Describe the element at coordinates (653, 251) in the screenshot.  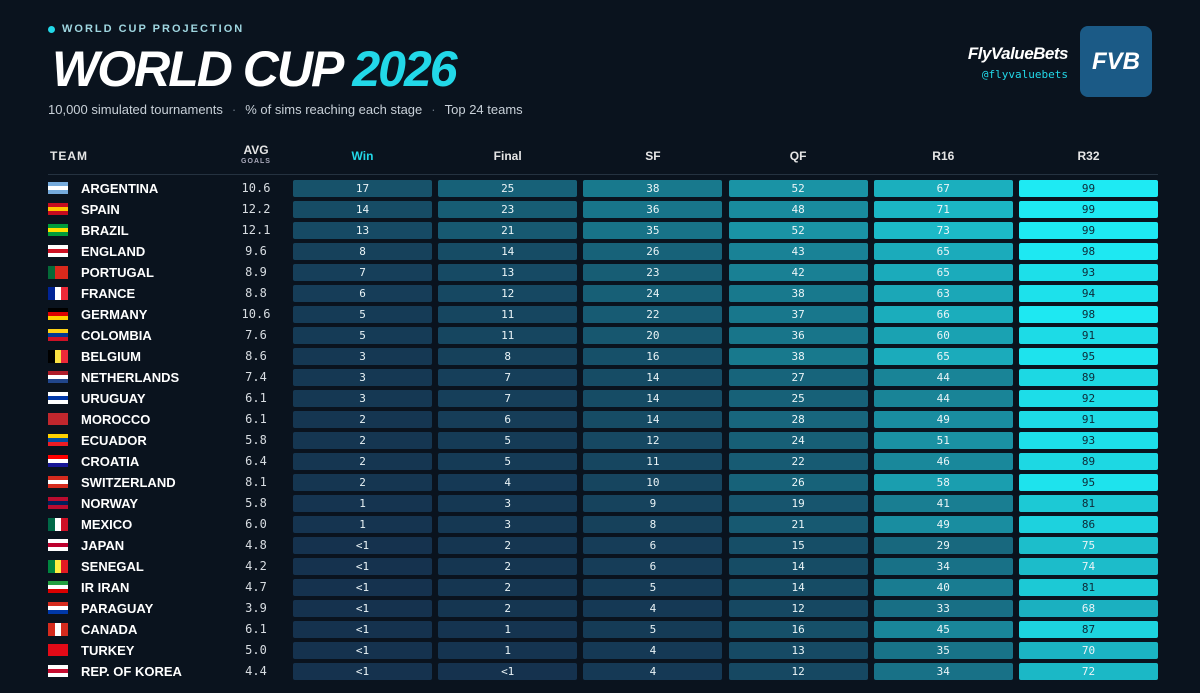
I see `stage-cell: 26` at that location.